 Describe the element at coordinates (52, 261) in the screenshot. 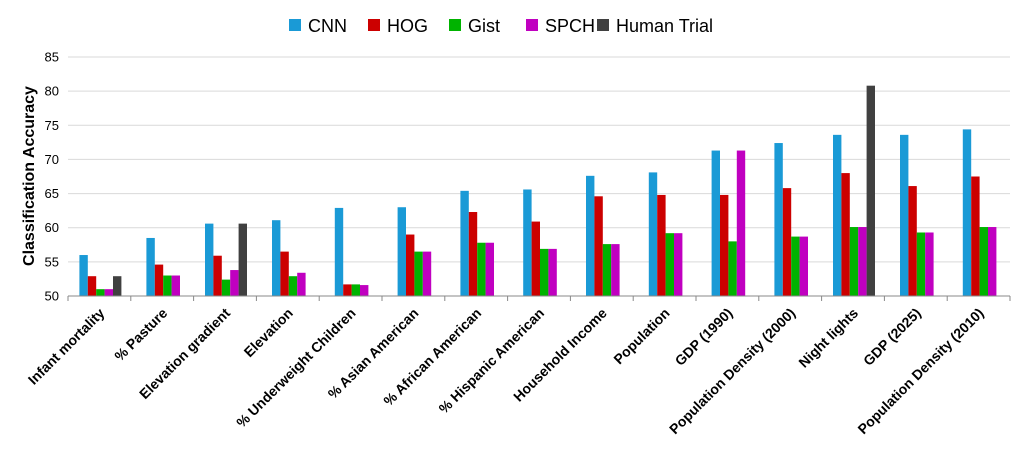

I see `y-tick-label: 55` at that location.